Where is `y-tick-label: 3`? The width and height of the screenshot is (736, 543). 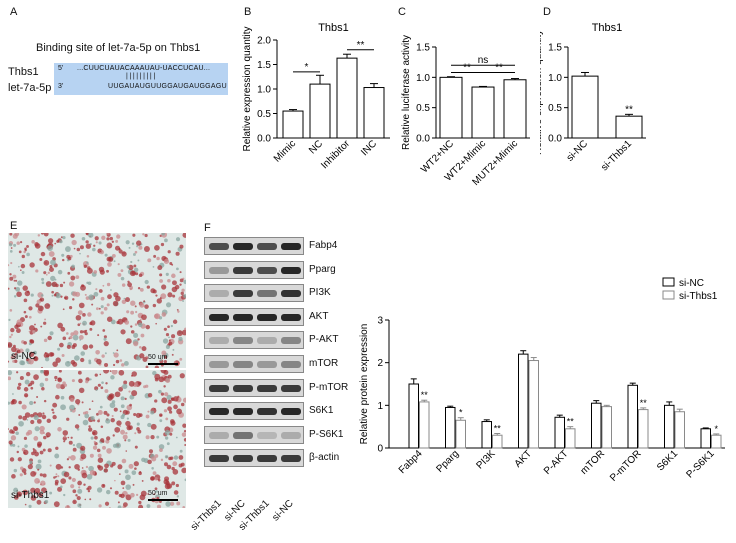
y-tick-label: 3 is located at coordinates (380, 321).